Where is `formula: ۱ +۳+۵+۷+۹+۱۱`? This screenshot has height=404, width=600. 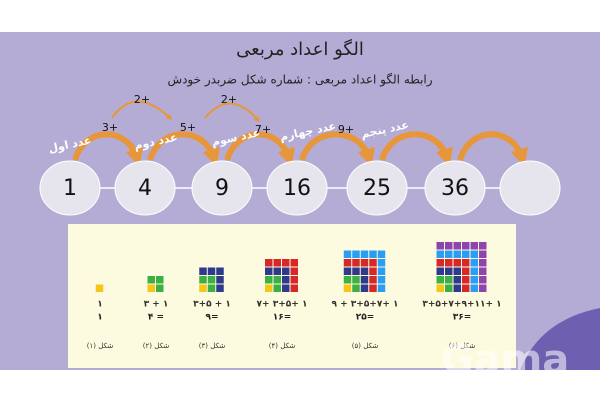
formula: ۱ +۳+۵+۷+۹+۱۱ is located at coordinates (461, 305).